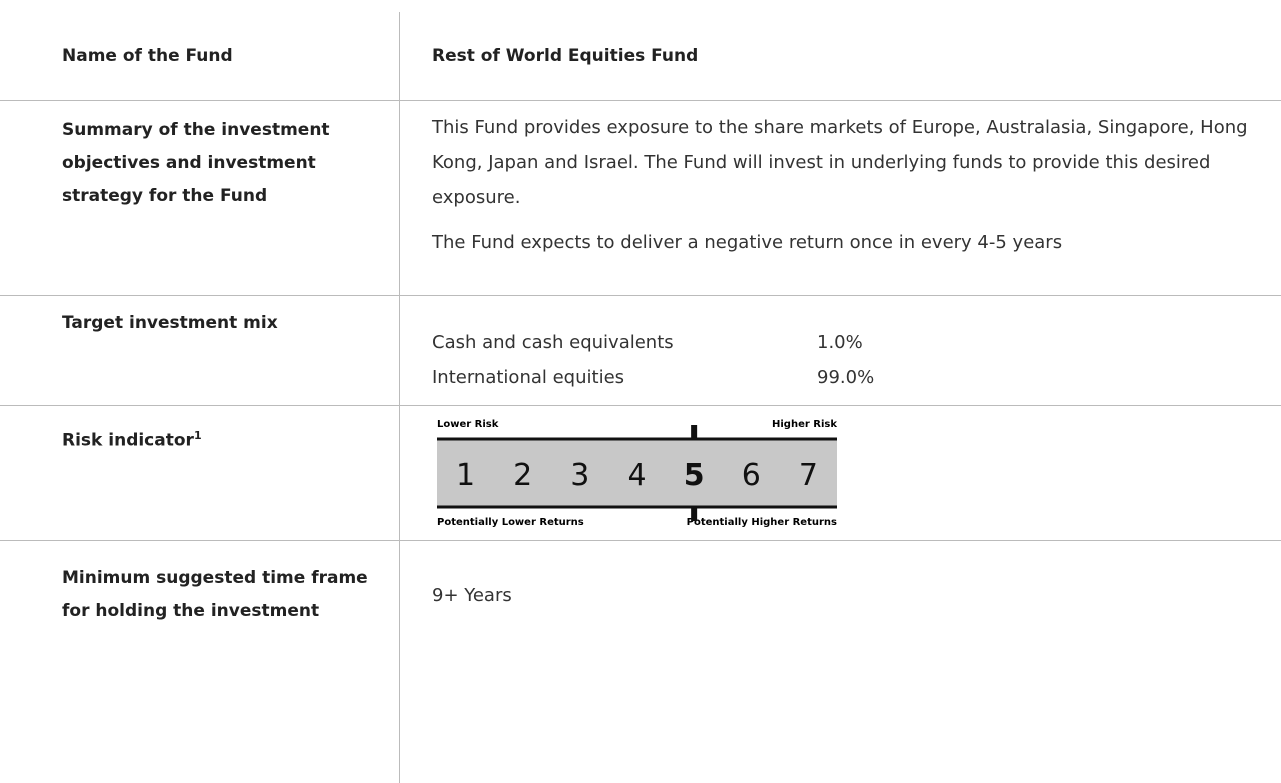 This screenshot has width=1281, height=783. Describe the element at coordinates (197, 435) in the screenshot. I see `footnote: 1` at that location.